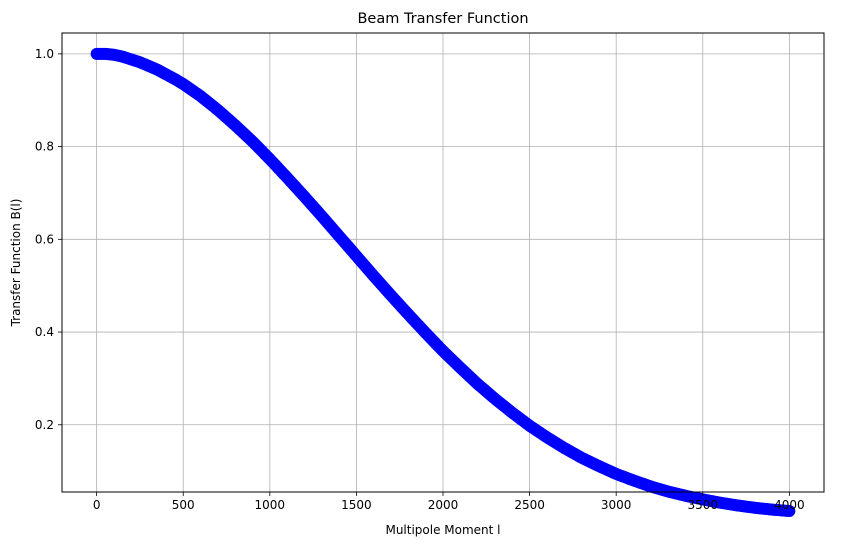 The height and width of the screenshot is (547, 846). What do you see at coordinates (44, 332) in the screenshot?
I see `y-tick-label: 0.4` at bounding box center [44, 332].